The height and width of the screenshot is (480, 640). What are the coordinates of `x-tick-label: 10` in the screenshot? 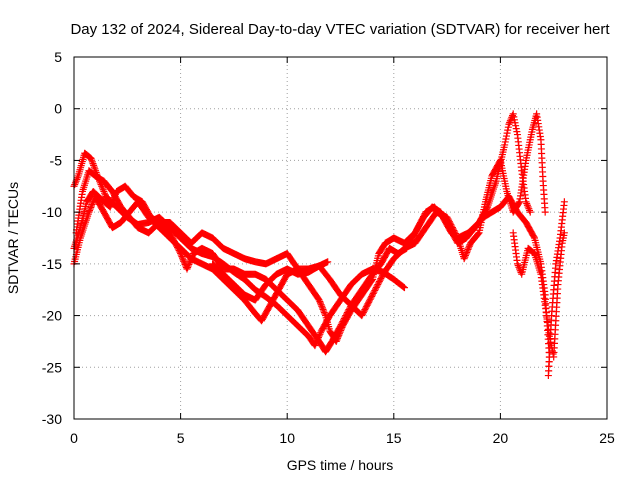 It's located at (287, 438).